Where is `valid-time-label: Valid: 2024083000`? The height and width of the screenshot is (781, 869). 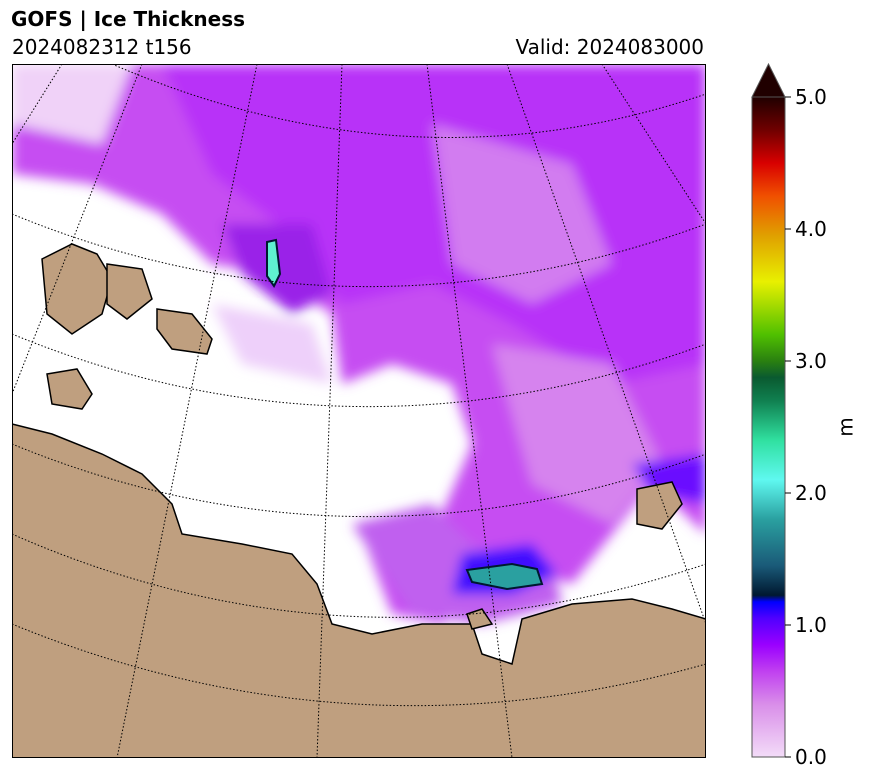 valid-time-label: Valid: 2024083000 is located at coordinates (609, 47).